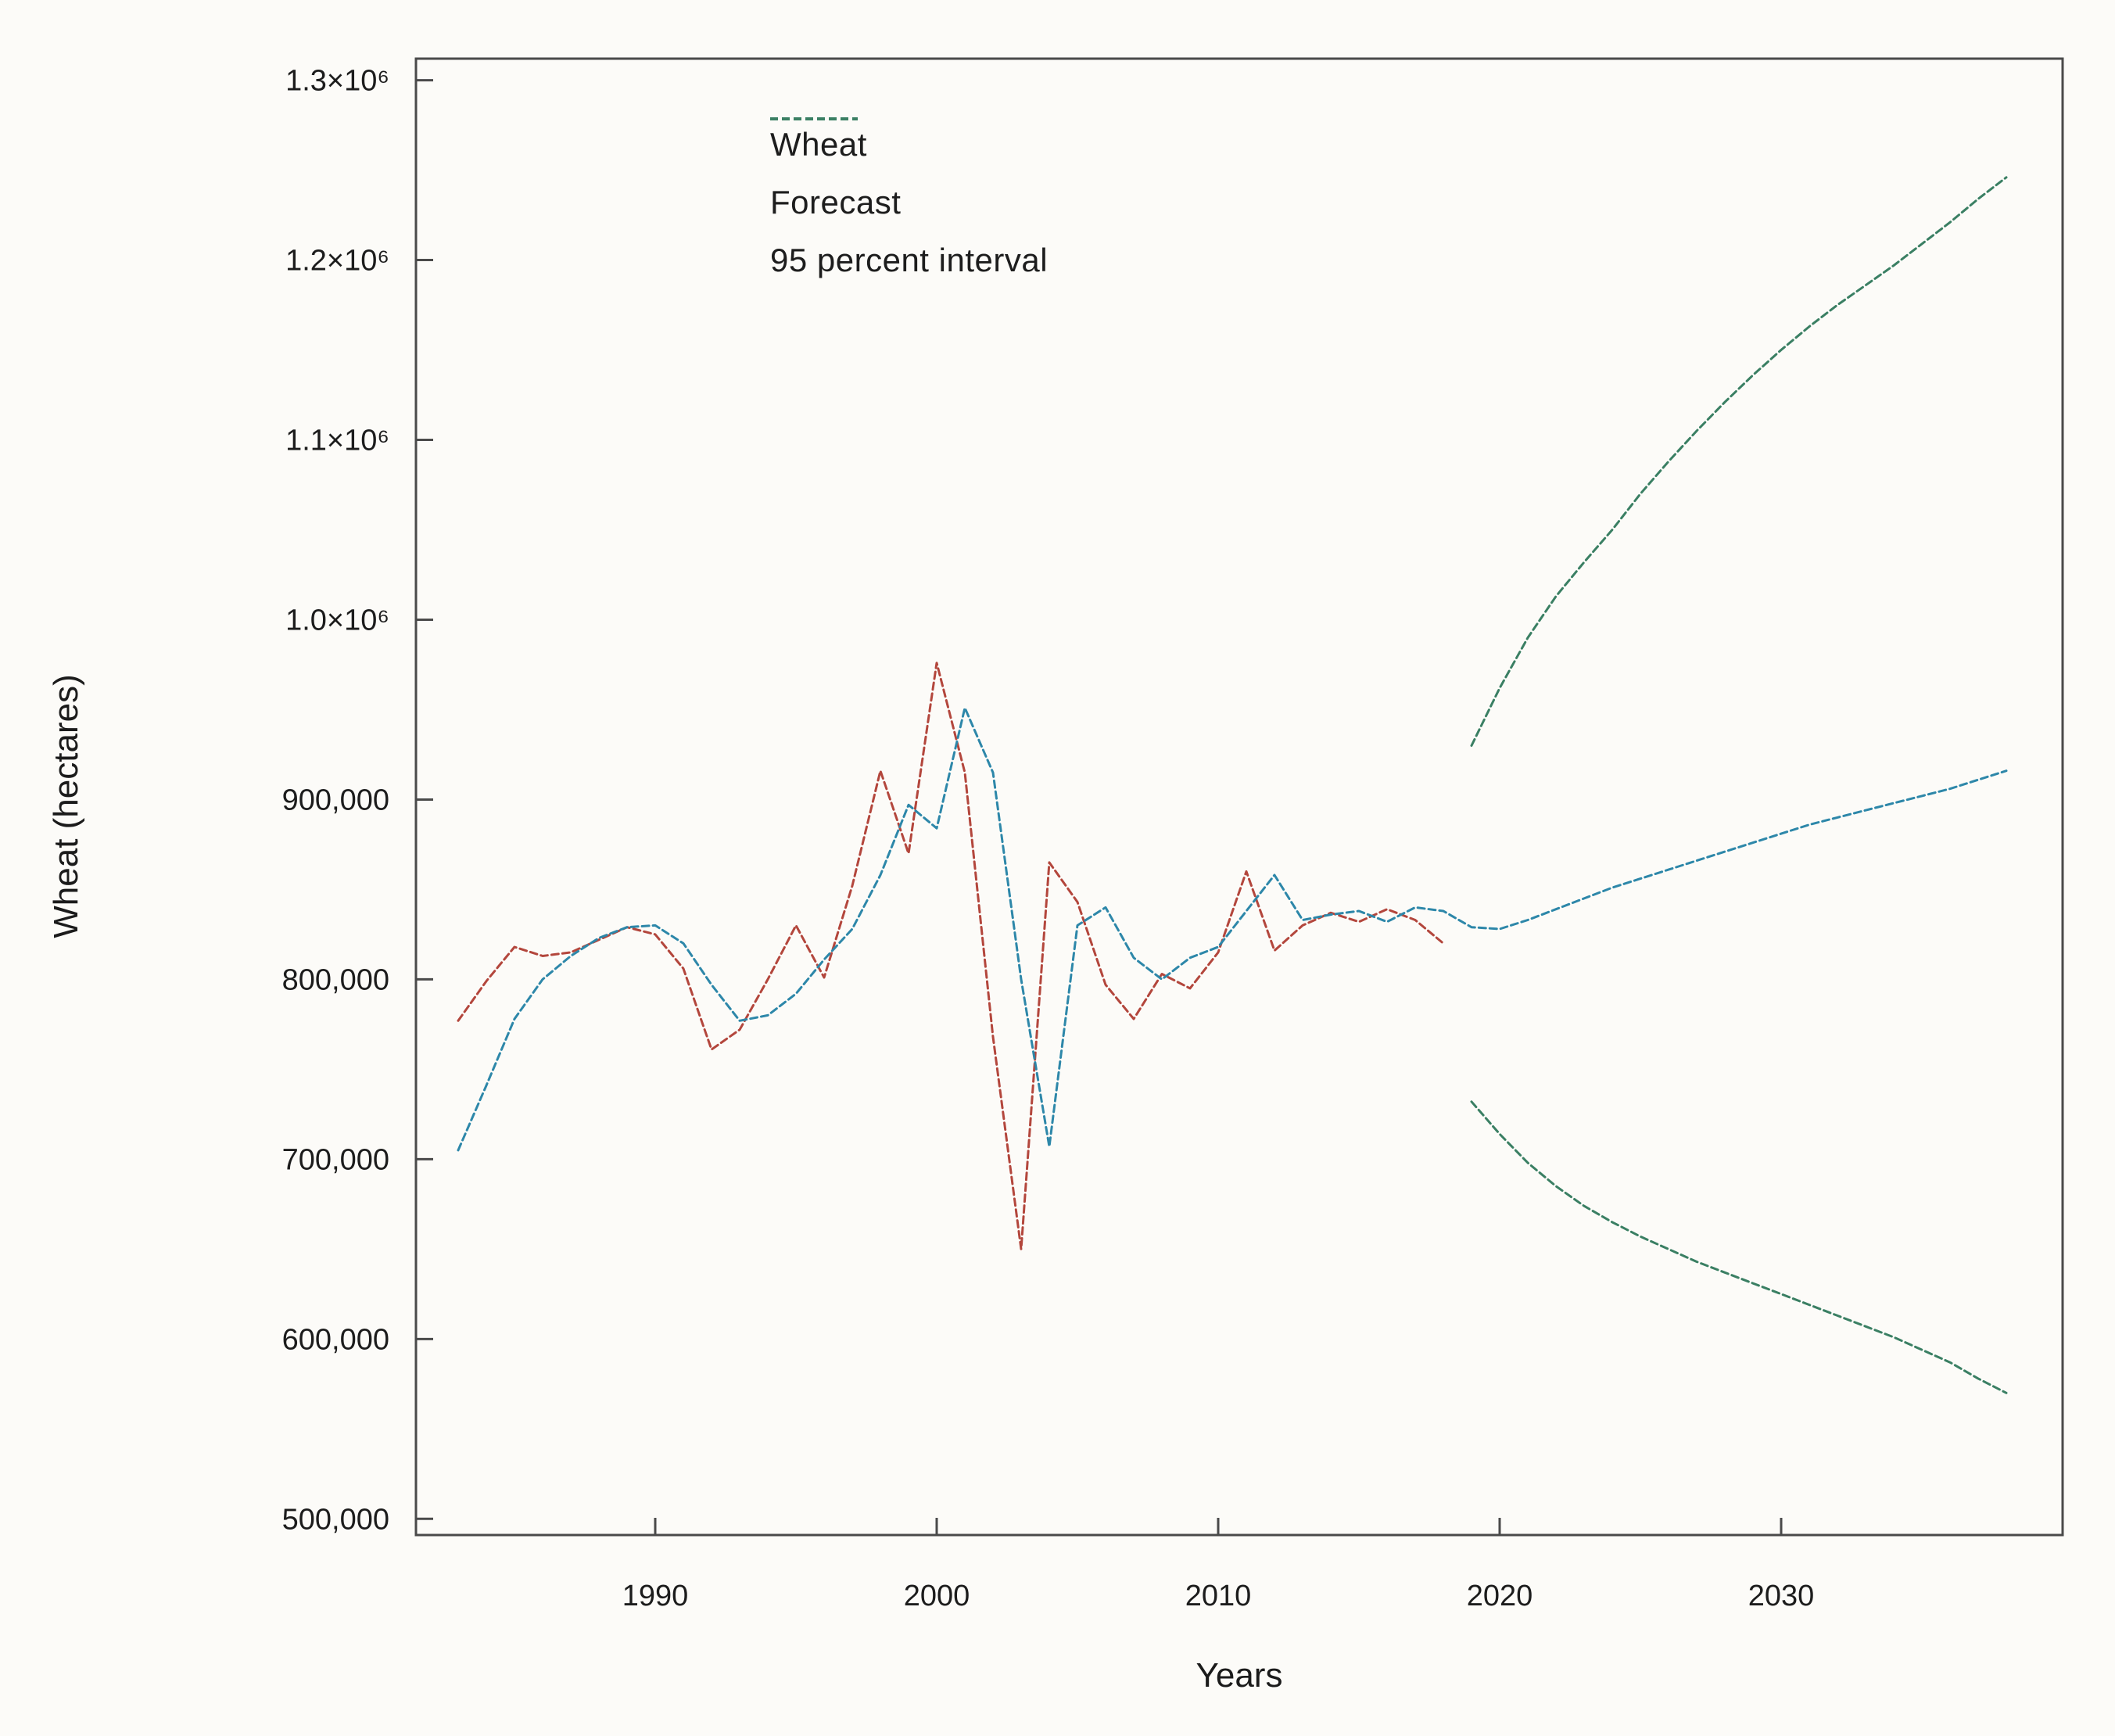 The height and width of the screenshot is (1736, 2115). What do you see at coordinates (1218, 1596) in the screenshot?
I see `x-tick-label: 2010` at bounding box center [1218, 1596].